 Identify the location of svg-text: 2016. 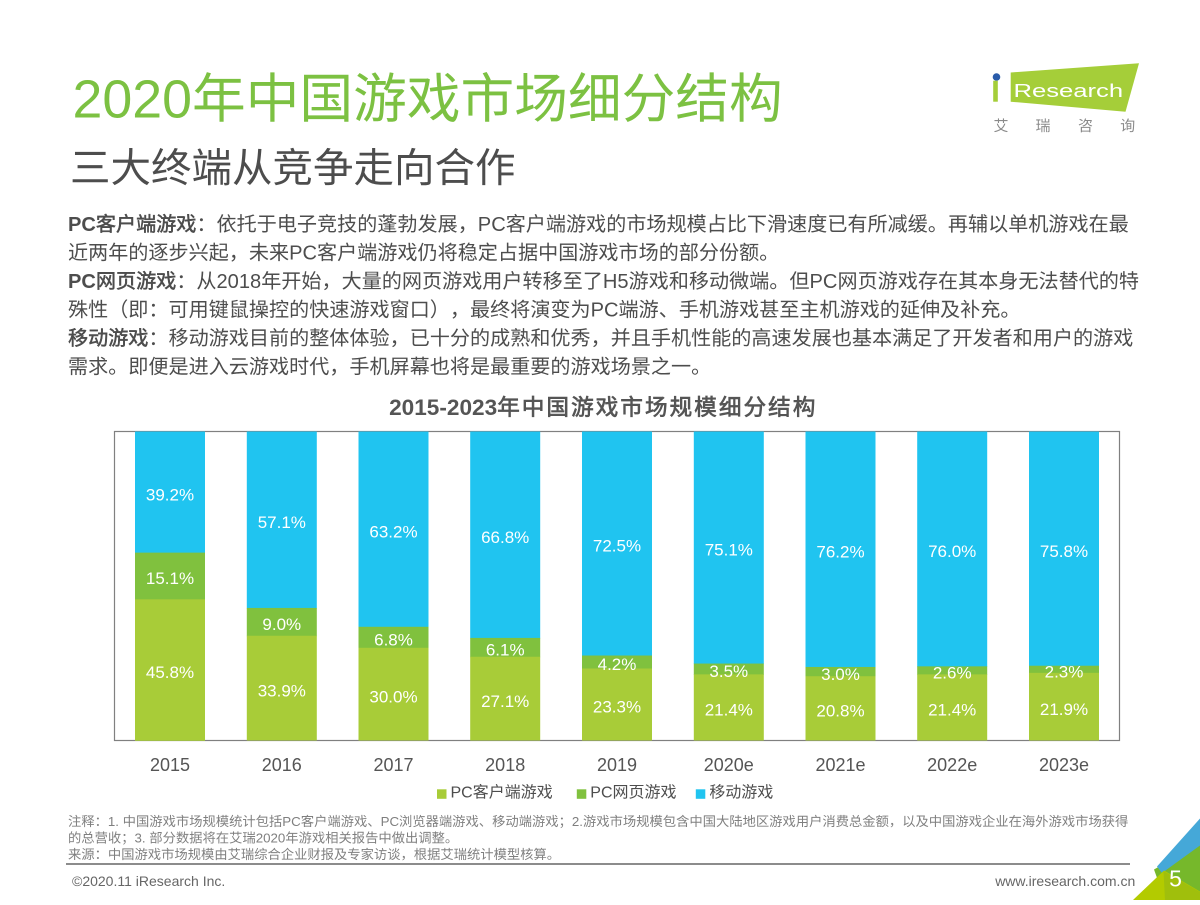
(282, 765).